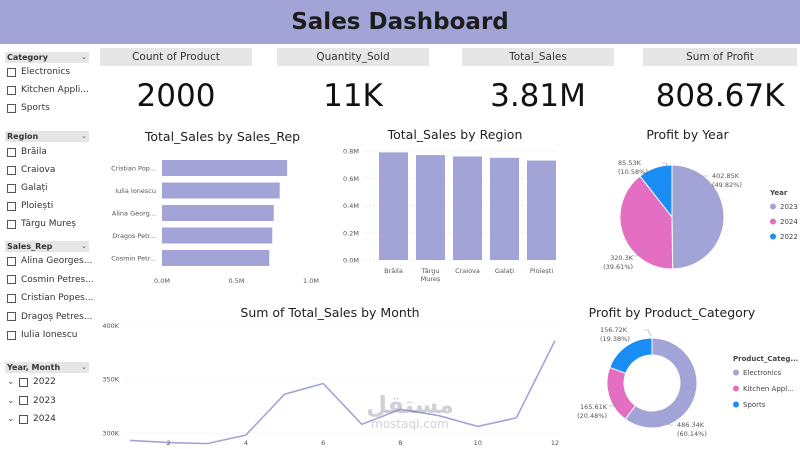 The image size is (800, 449). Describe the element at coordinates (47, 57) in the screenshot. I see `slicer-header-category: Category ⌄` at that location.